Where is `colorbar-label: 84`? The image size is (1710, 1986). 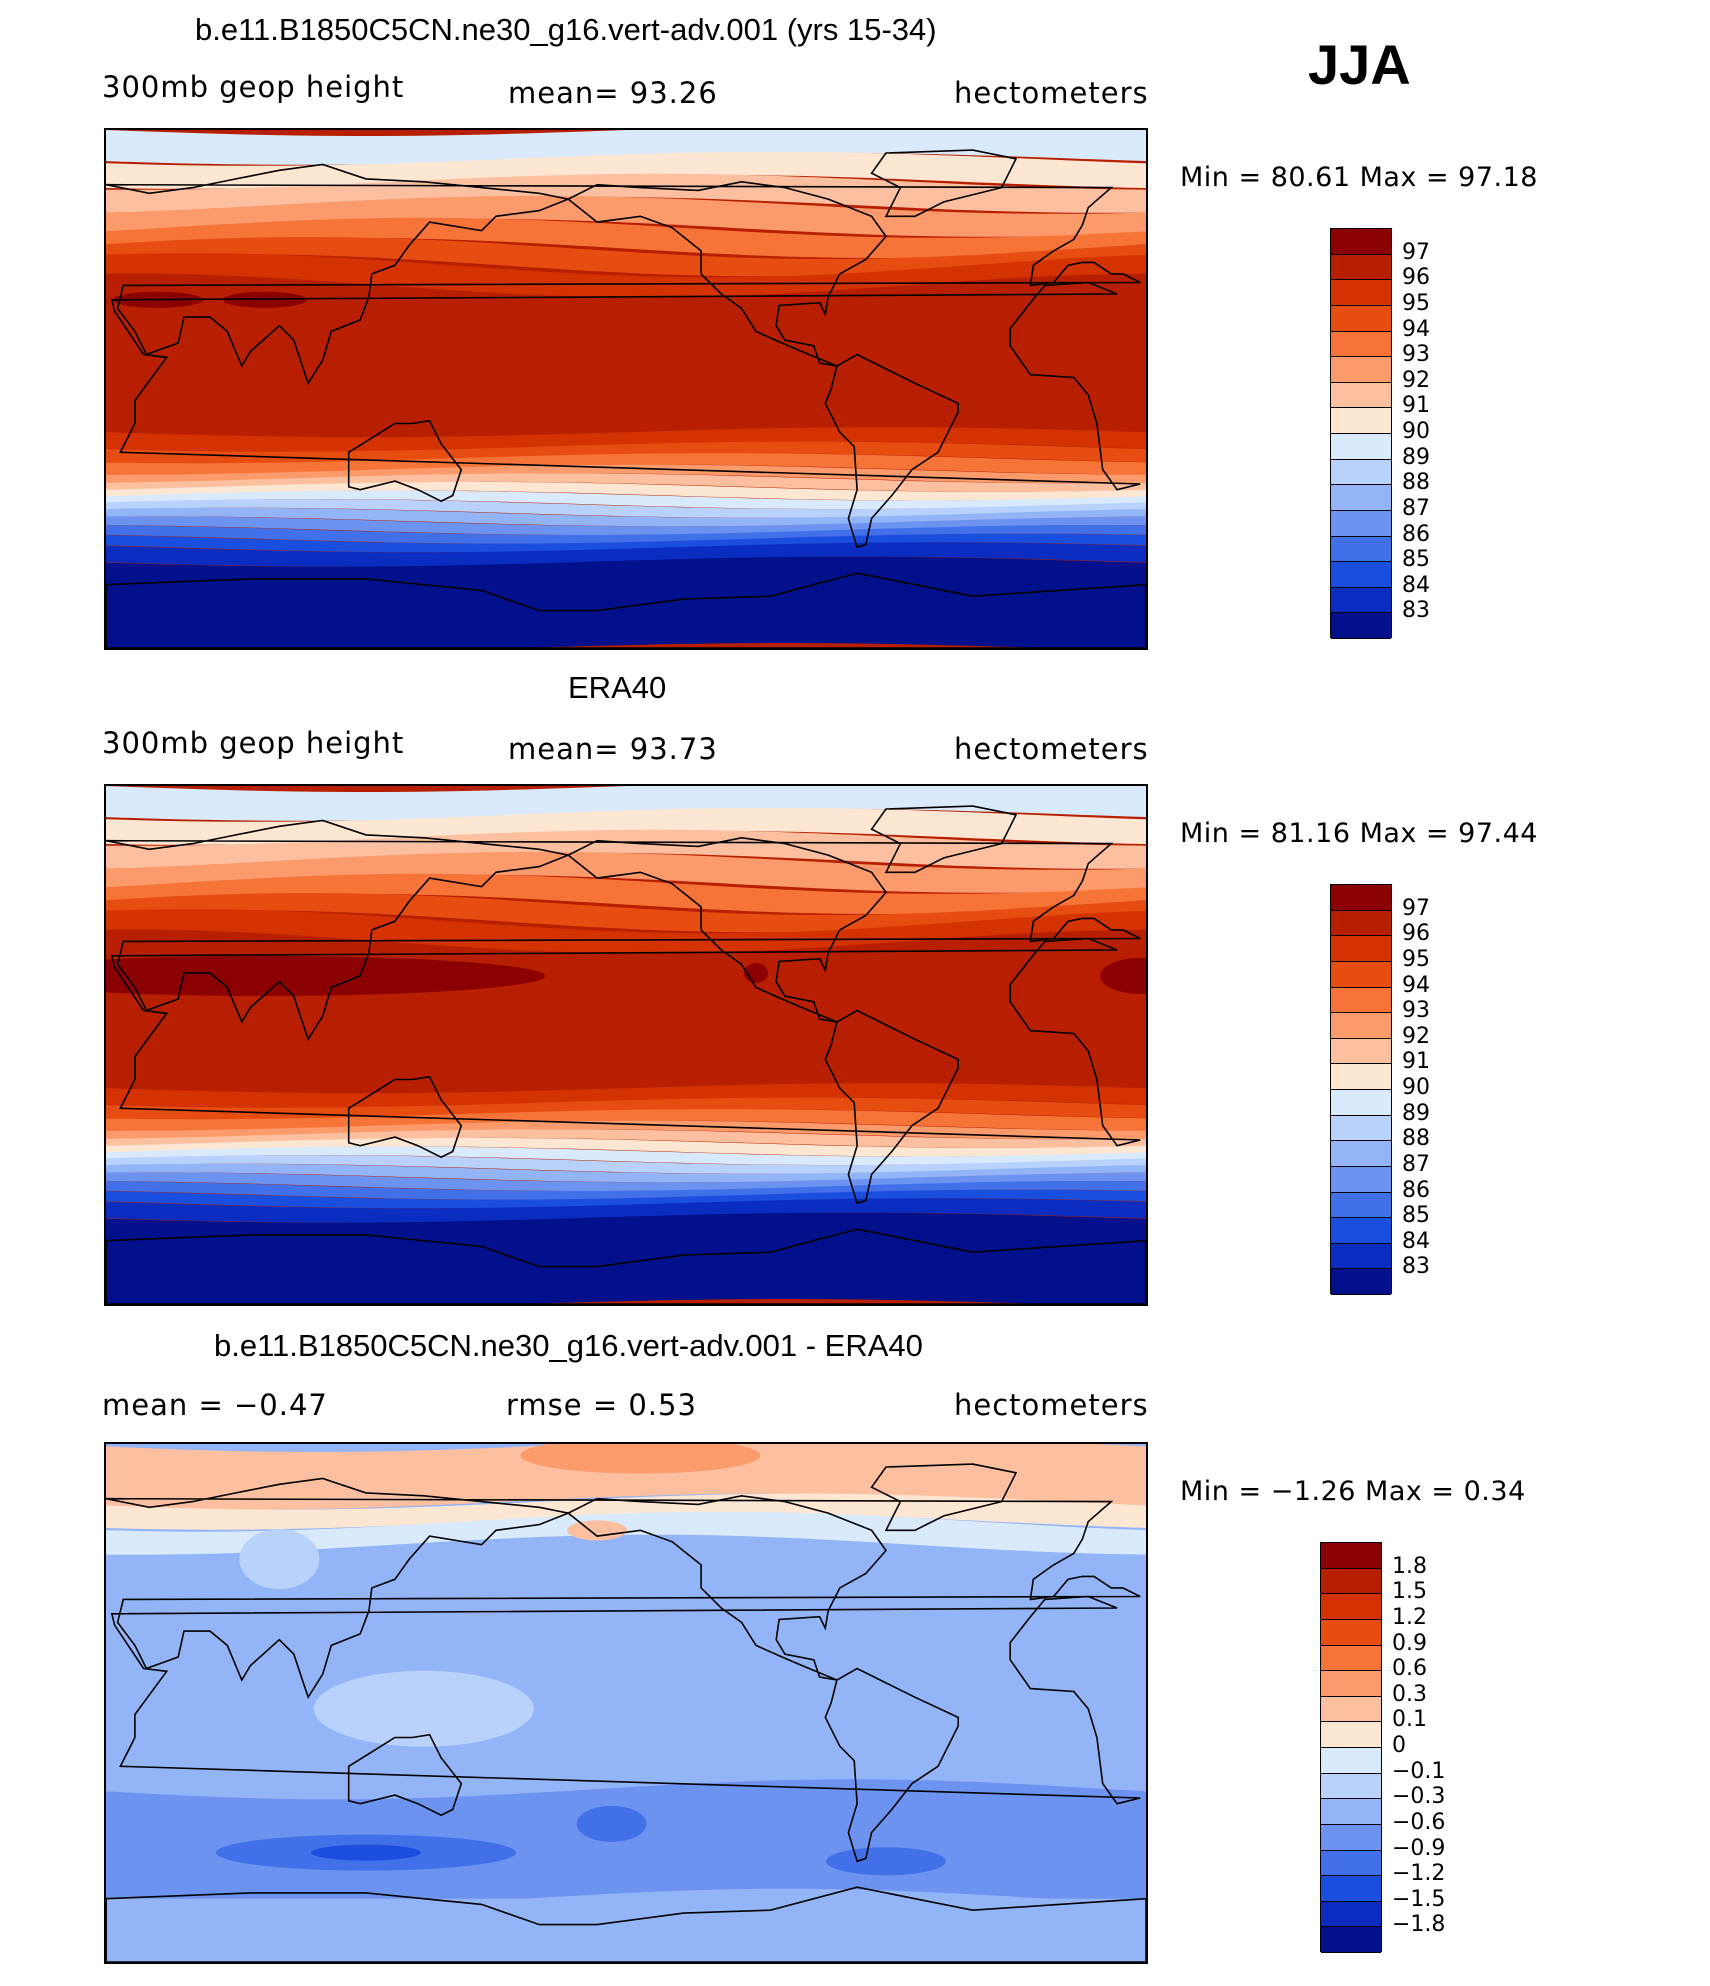
colorbar-label: 84 is located at coordinates (1416, 1241).